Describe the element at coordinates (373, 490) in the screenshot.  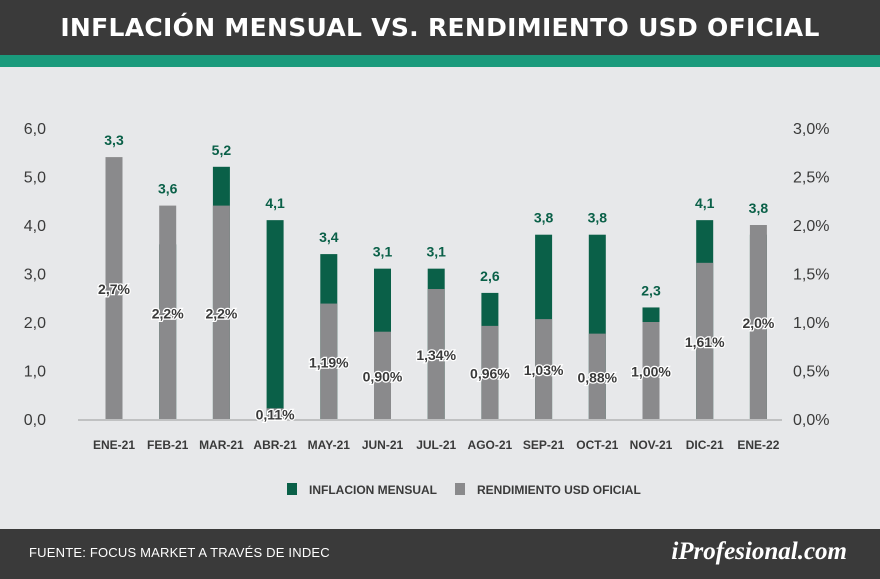
I see `legend-label-inflation: INFLACION MENSUAL` at that location.